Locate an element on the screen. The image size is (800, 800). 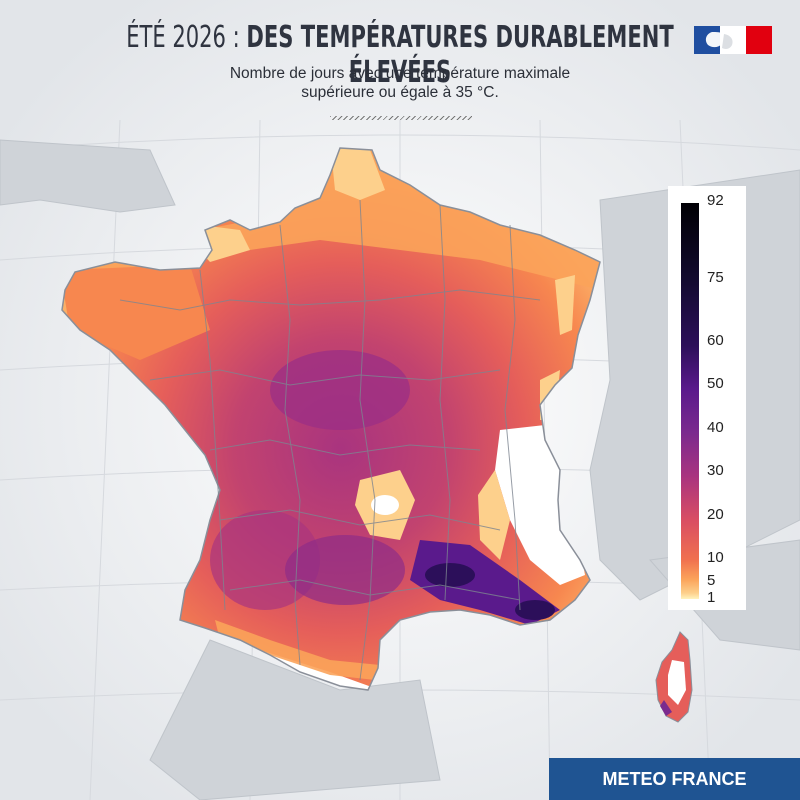
corsica is located at coordinates (674, 677).